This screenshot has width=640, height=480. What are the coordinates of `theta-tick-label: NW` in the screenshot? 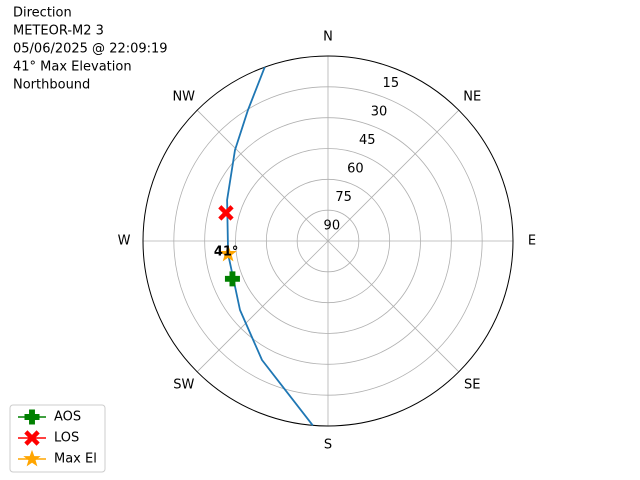 It's located at (183, 96).